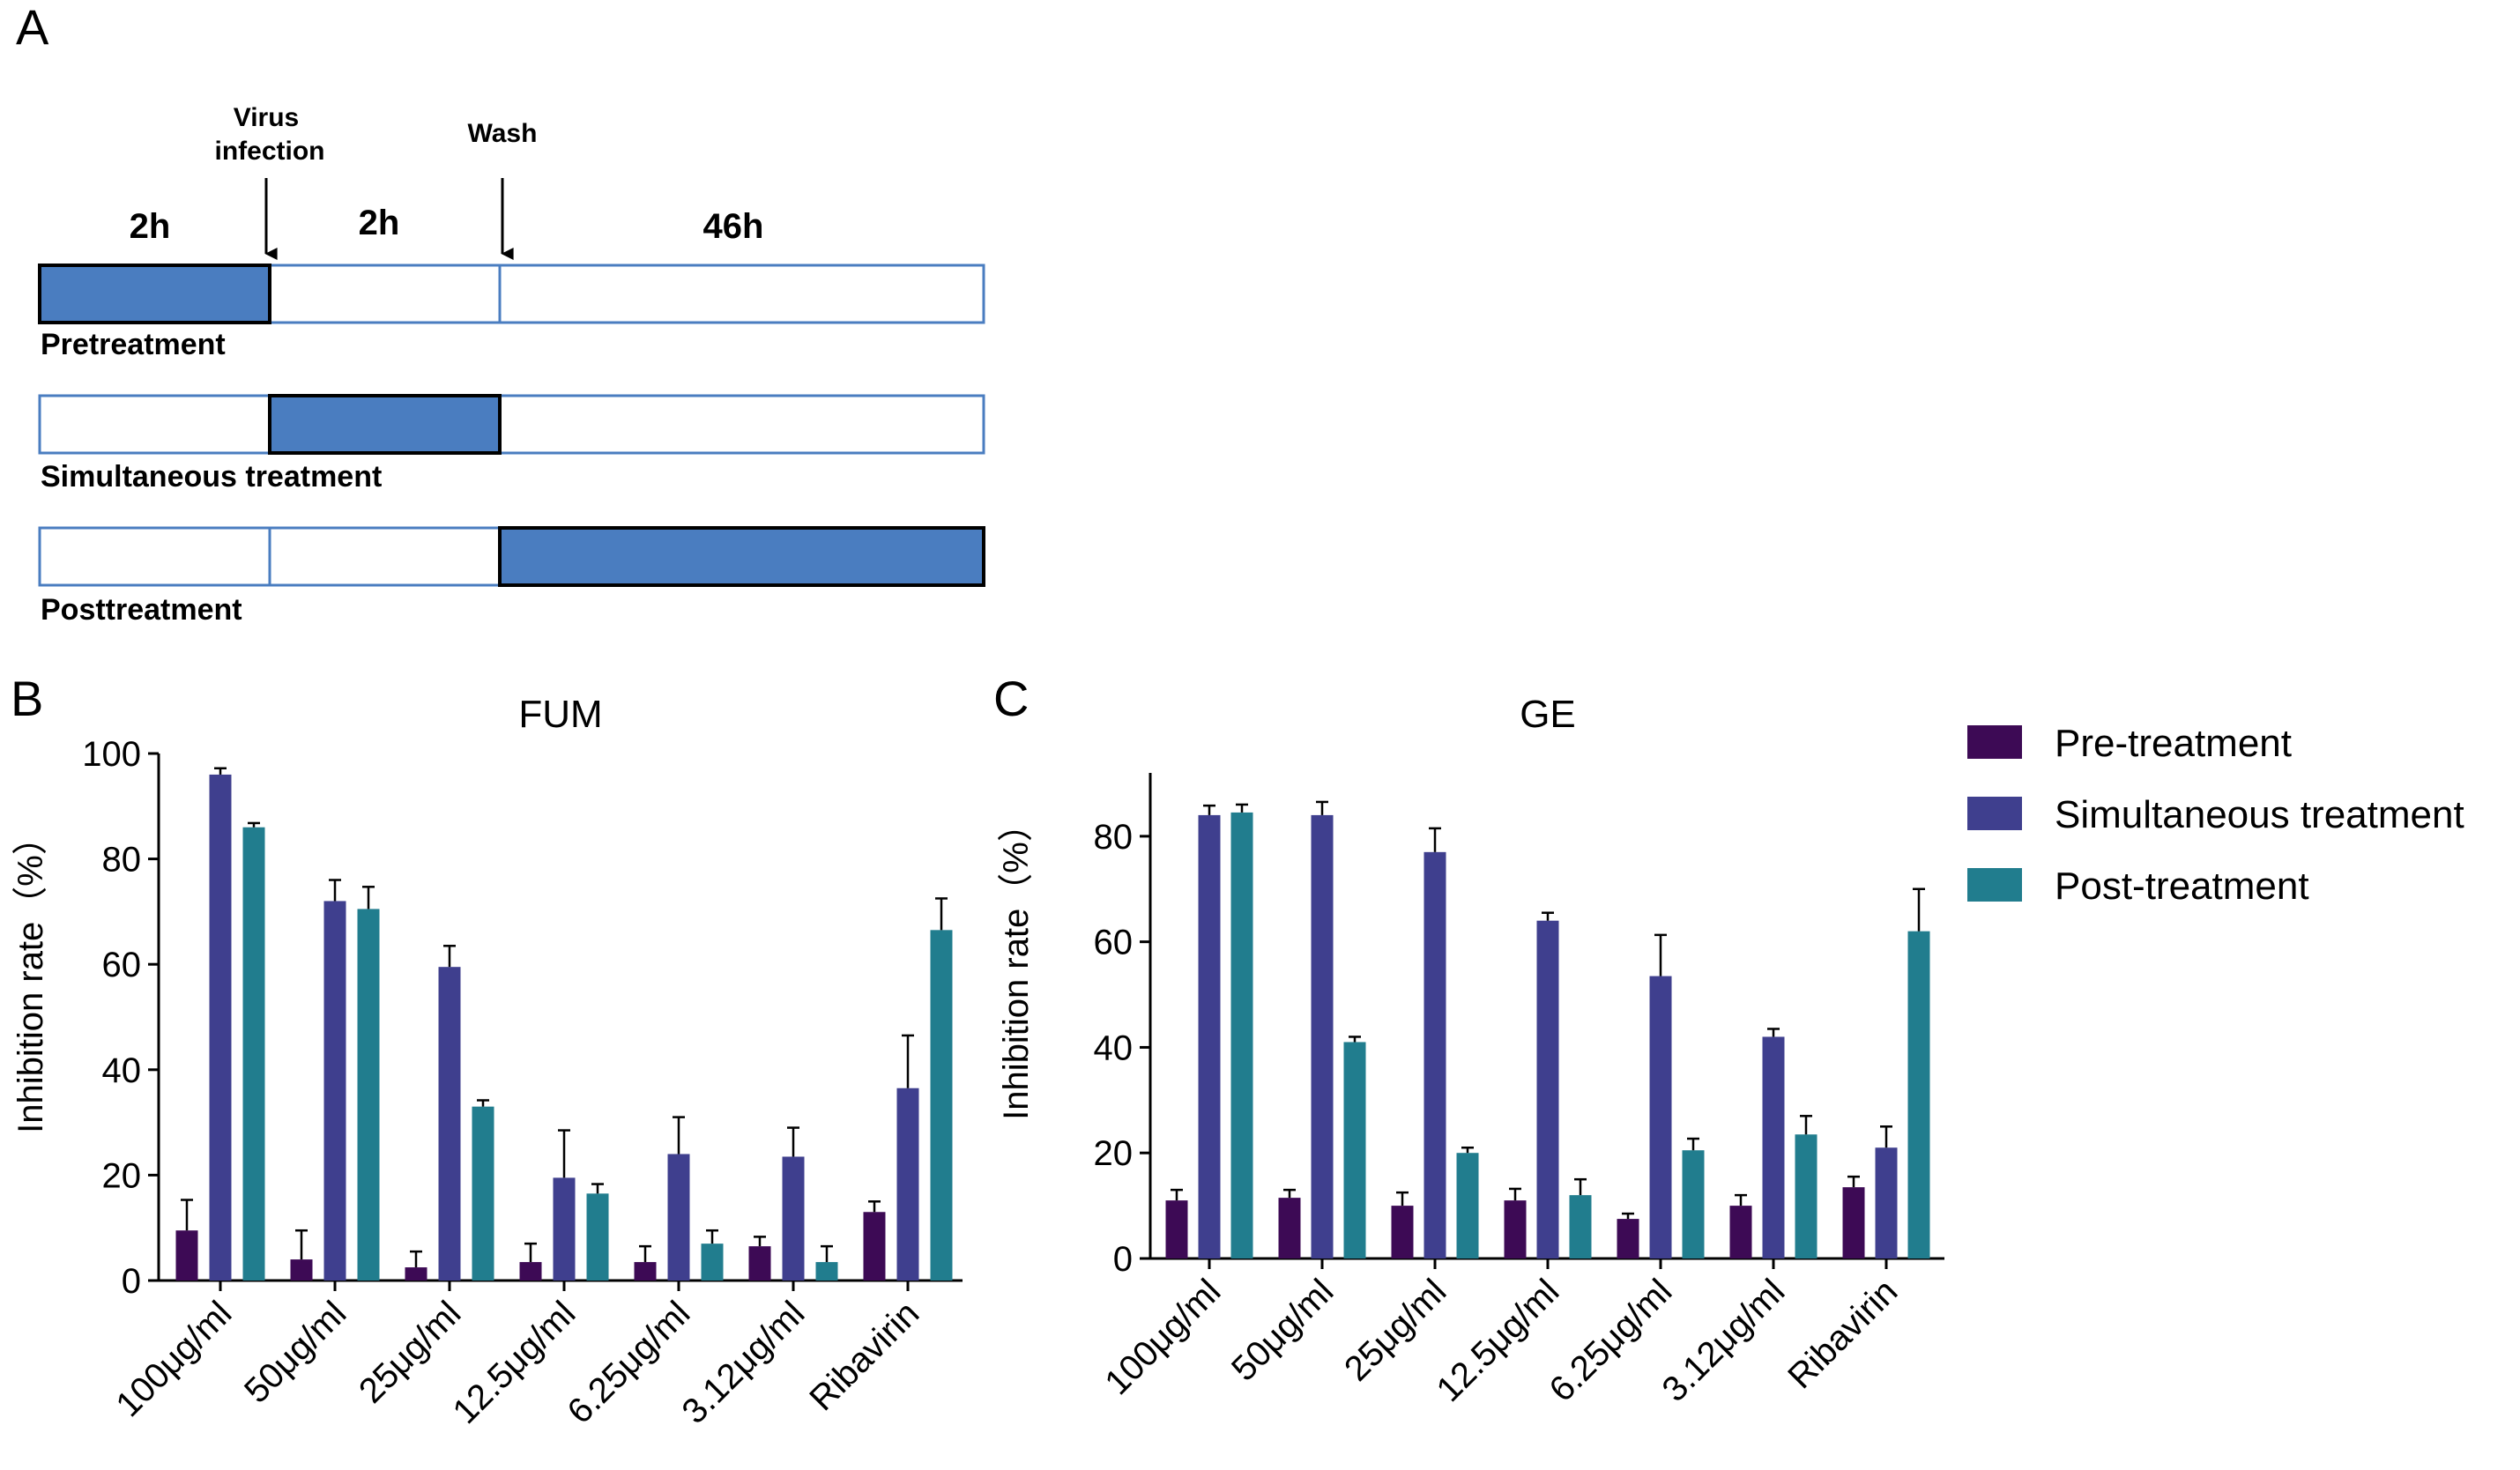 The image size is (2520, 1470). I want to click on legend-label-simultaneous-treatment: Simultaneous treatment, so click(2259, 814).